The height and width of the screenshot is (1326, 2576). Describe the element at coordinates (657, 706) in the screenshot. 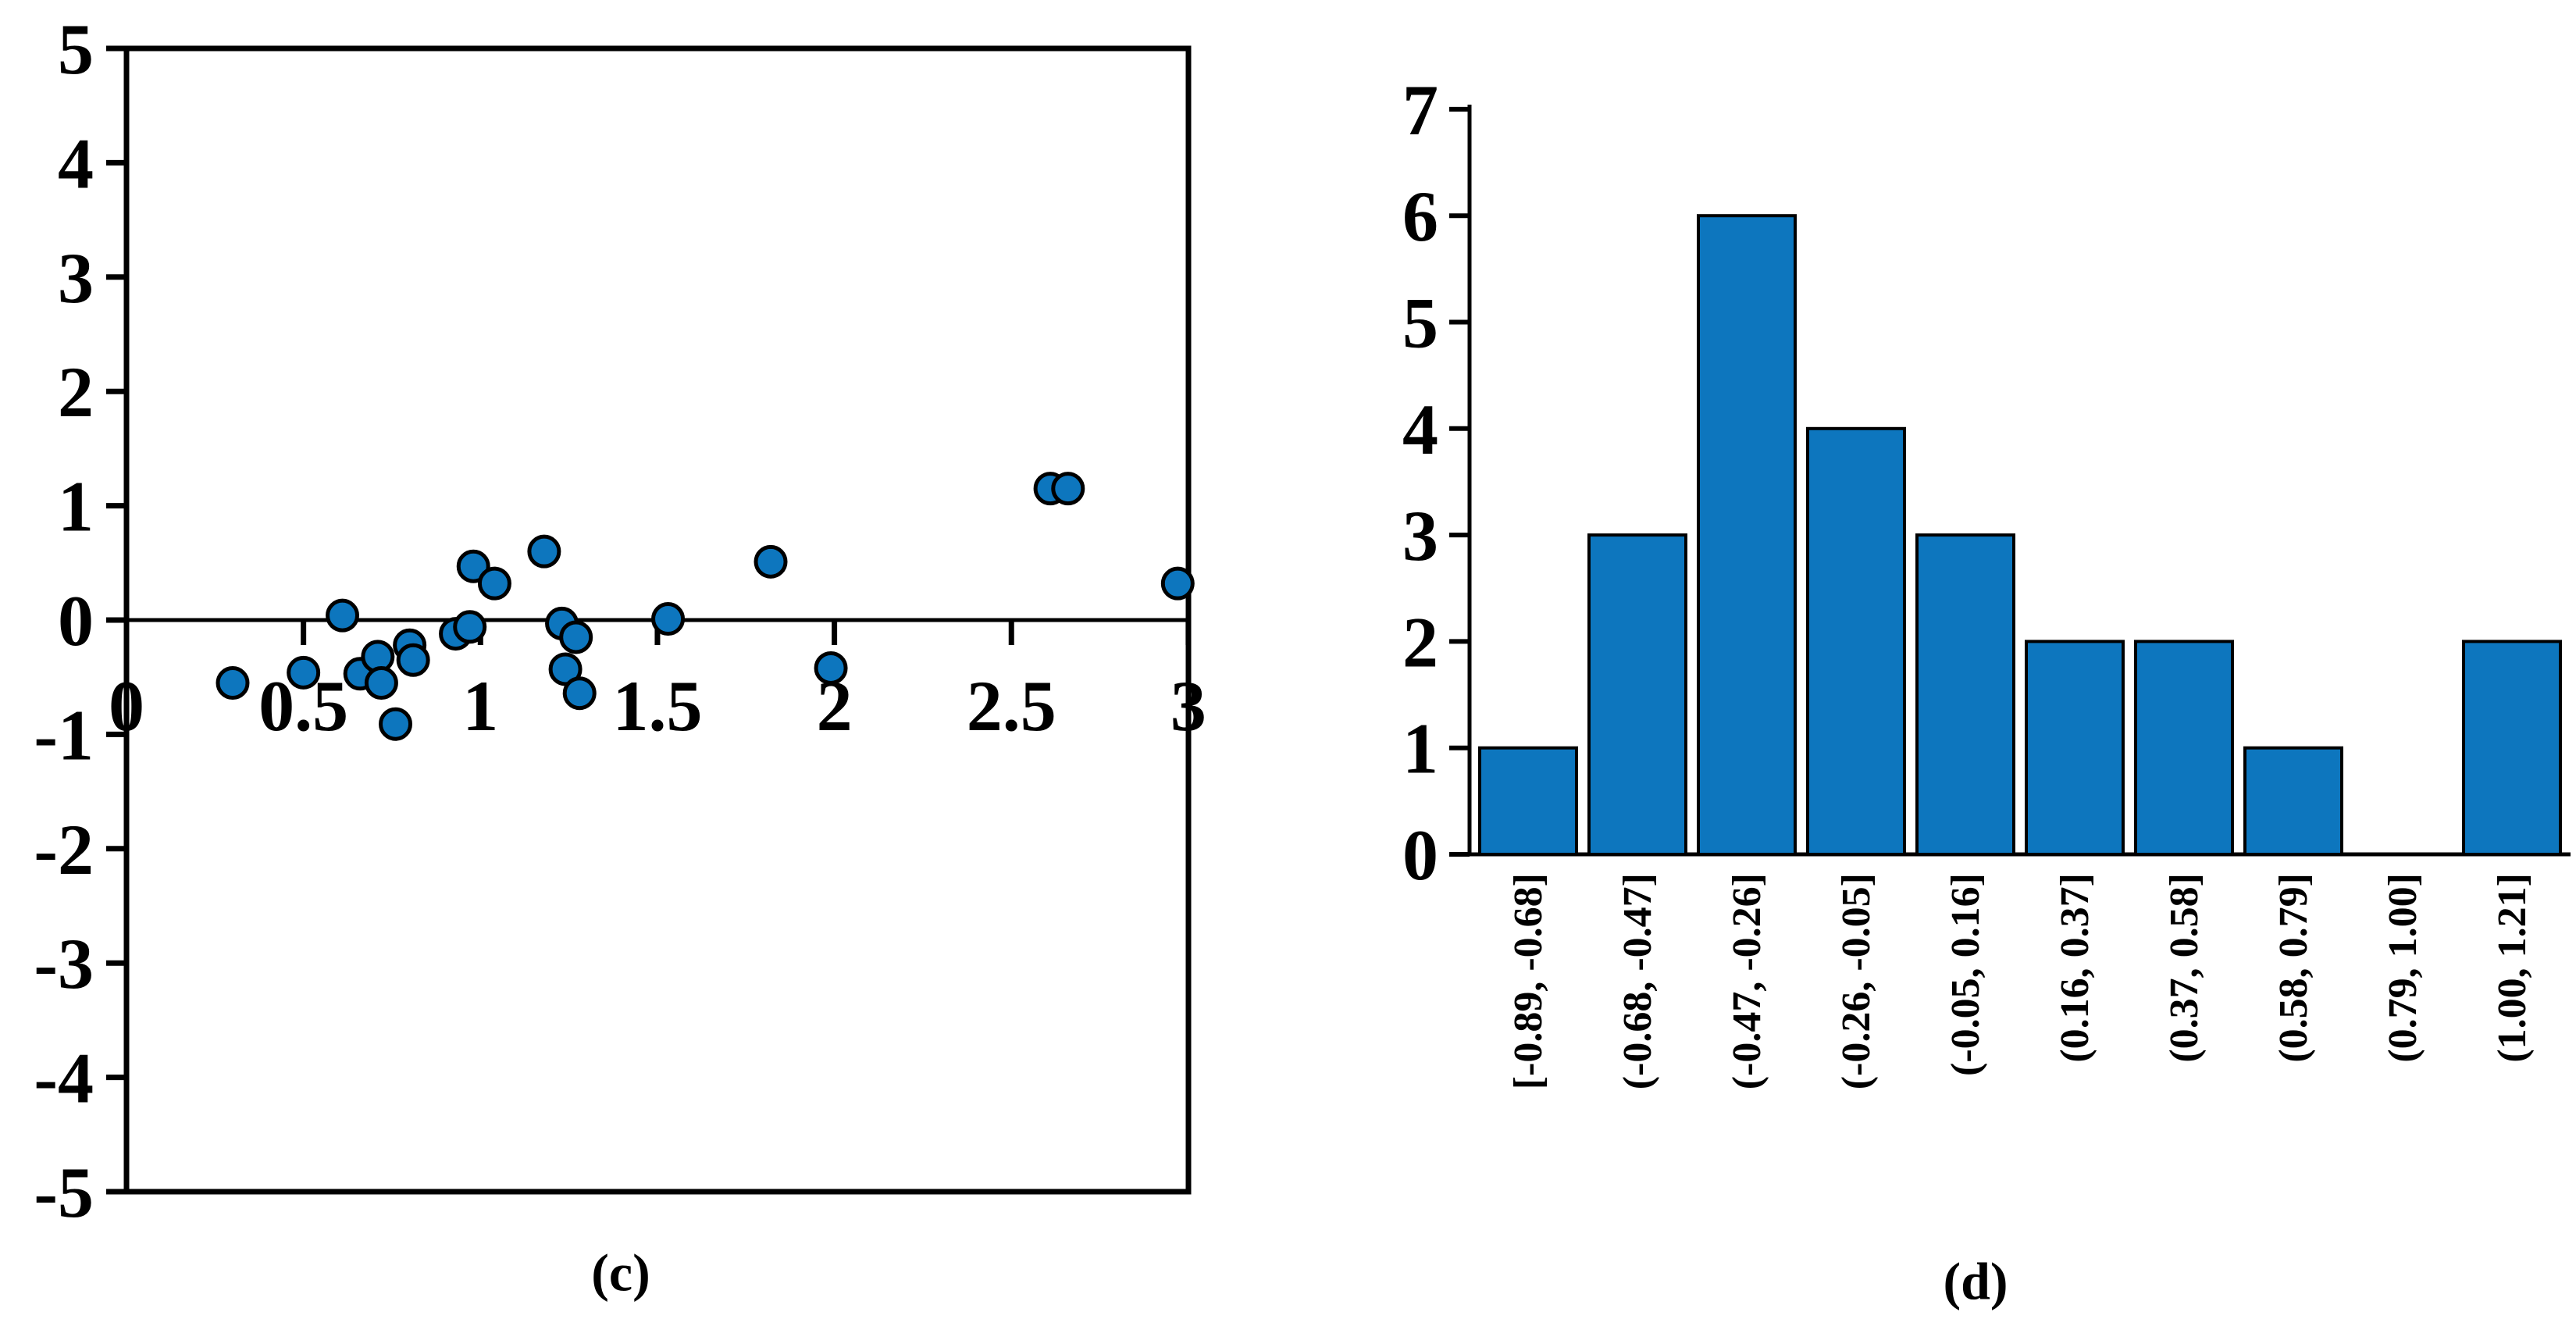

I see `x-tick-label: 1.5` at that location.